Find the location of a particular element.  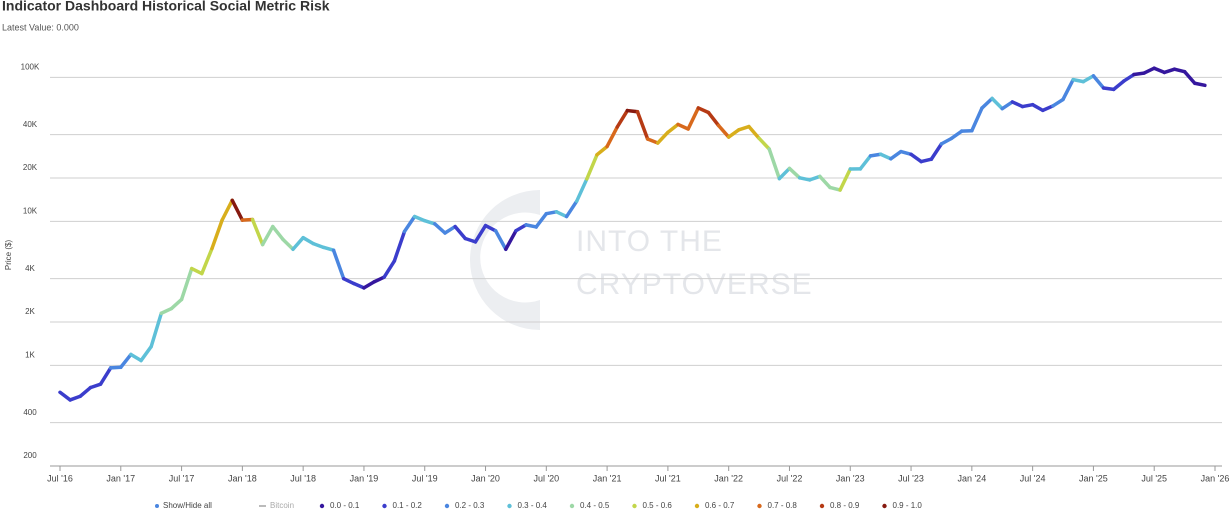

y-tick-label: 2K is located at coordinates (30, 311).